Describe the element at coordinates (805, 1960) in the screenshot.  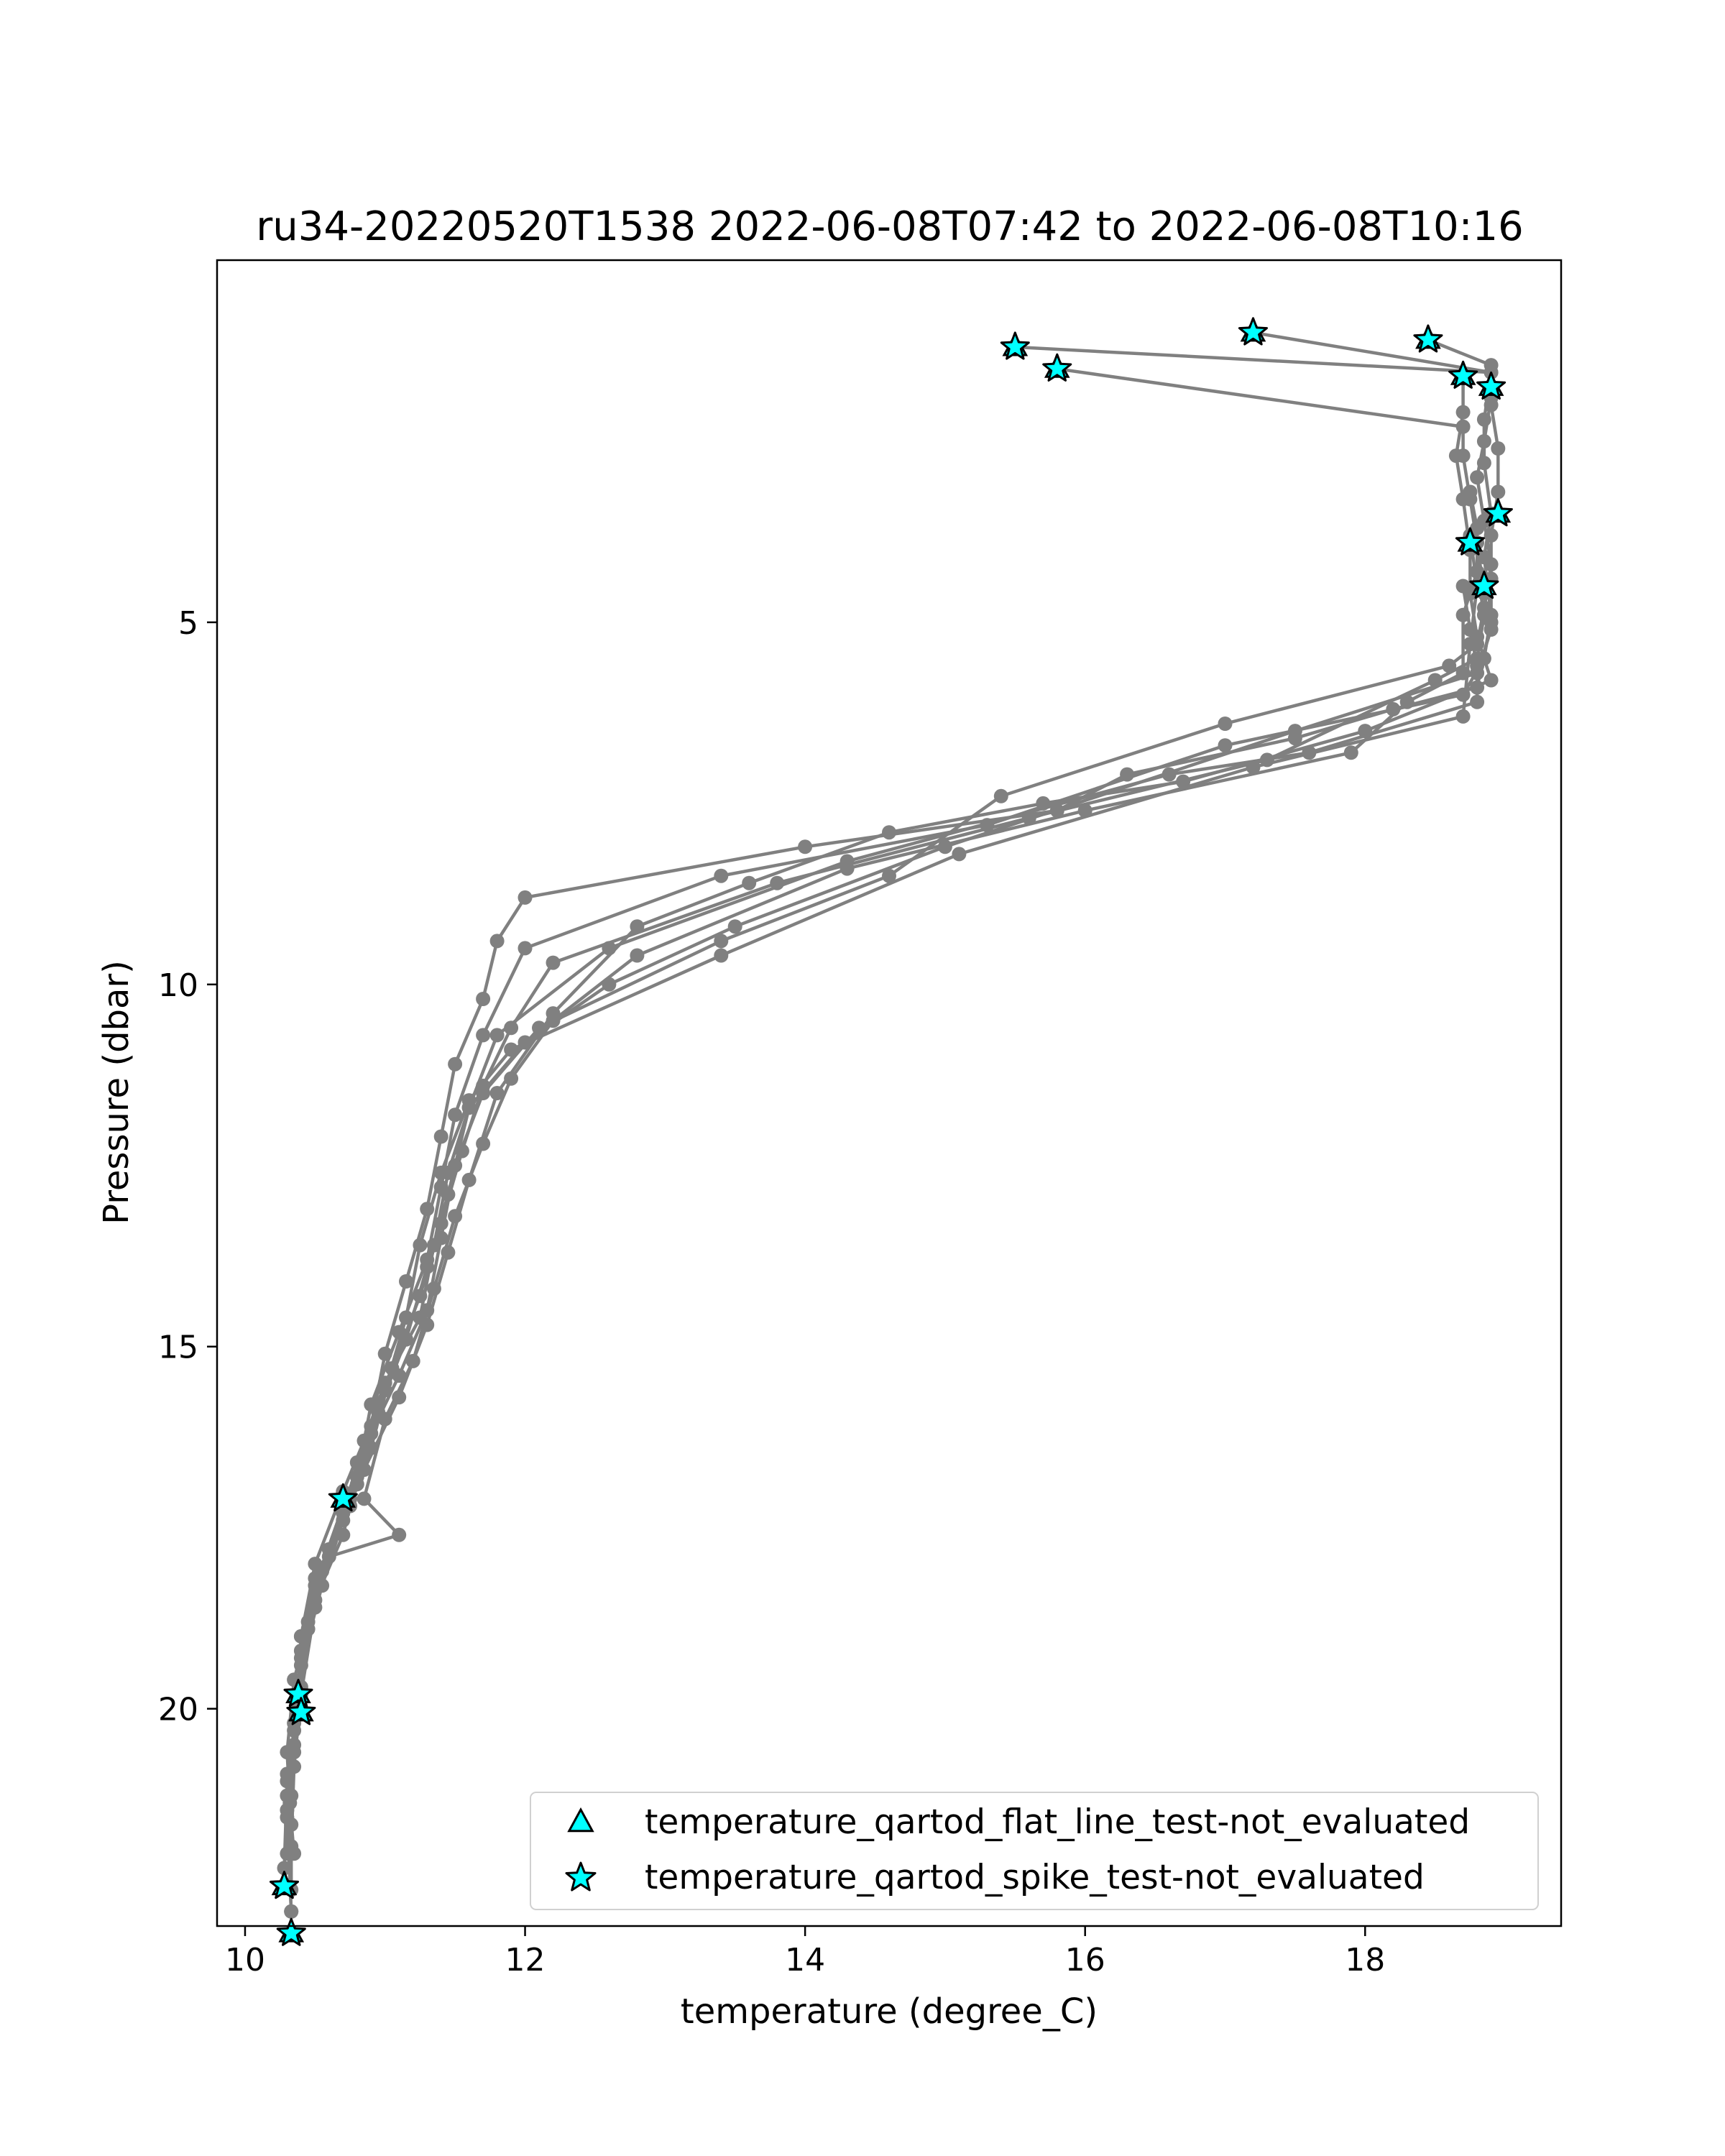
I see `x-tick-label: 14` at that location.